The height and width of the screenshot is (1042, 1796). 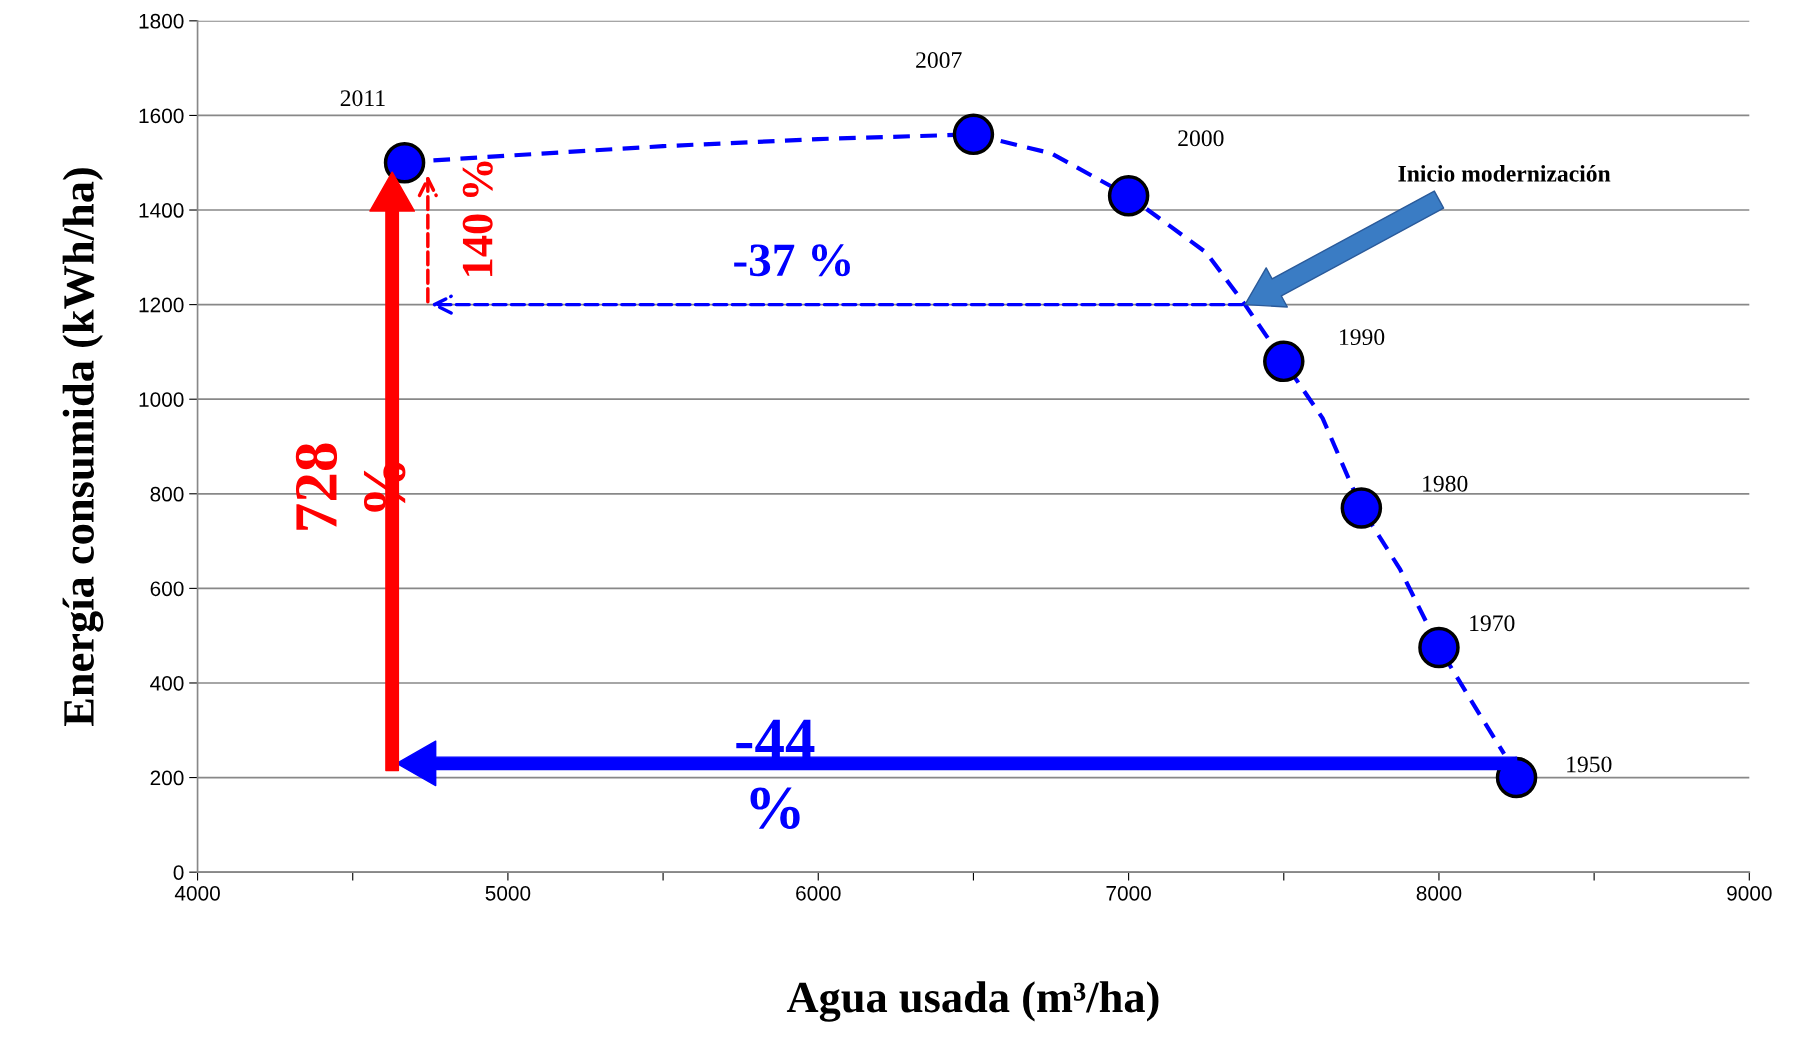 What do you see at coordinates (1492, 623) in the screenshot?
I see `annotation: 1970` at bounding box center [1492, 623].